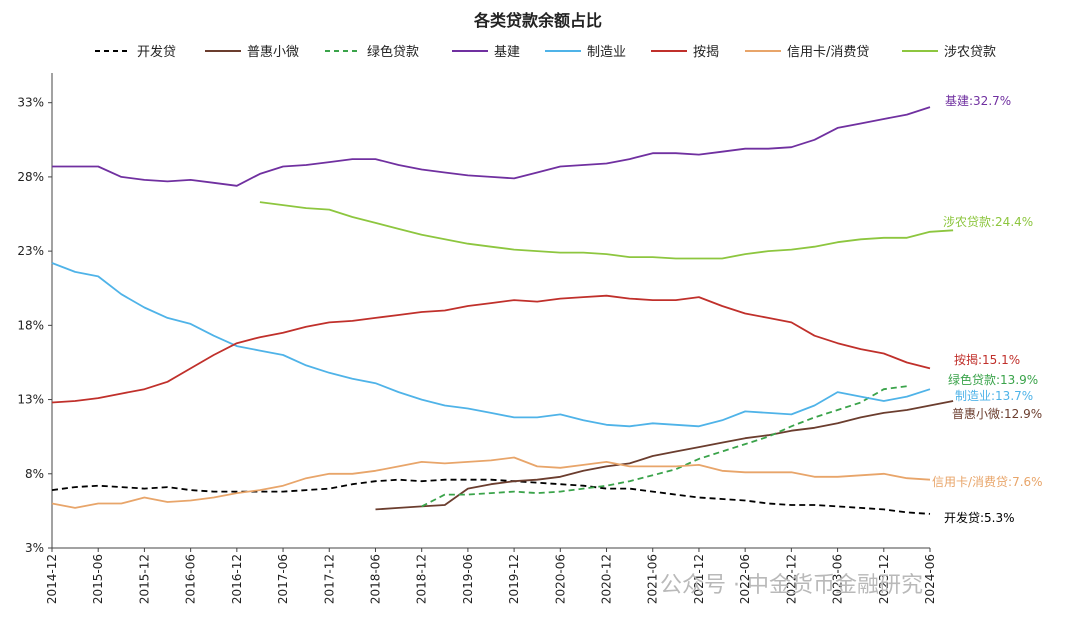  I want to click on series-end-label: 普惠小微:12.9%, so click(997, 414).